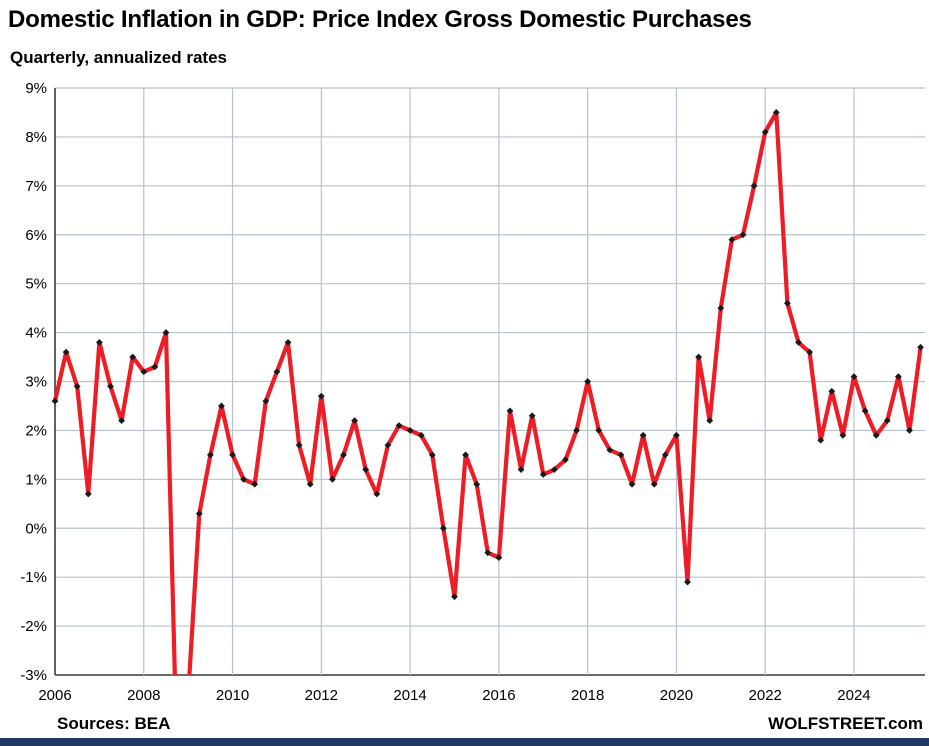 The height and width of the screenshot is (746, 929). Describe the element at coordinates (36, 430) in the screenshot. I see `y-axis-tick-label: 2%` at that location.